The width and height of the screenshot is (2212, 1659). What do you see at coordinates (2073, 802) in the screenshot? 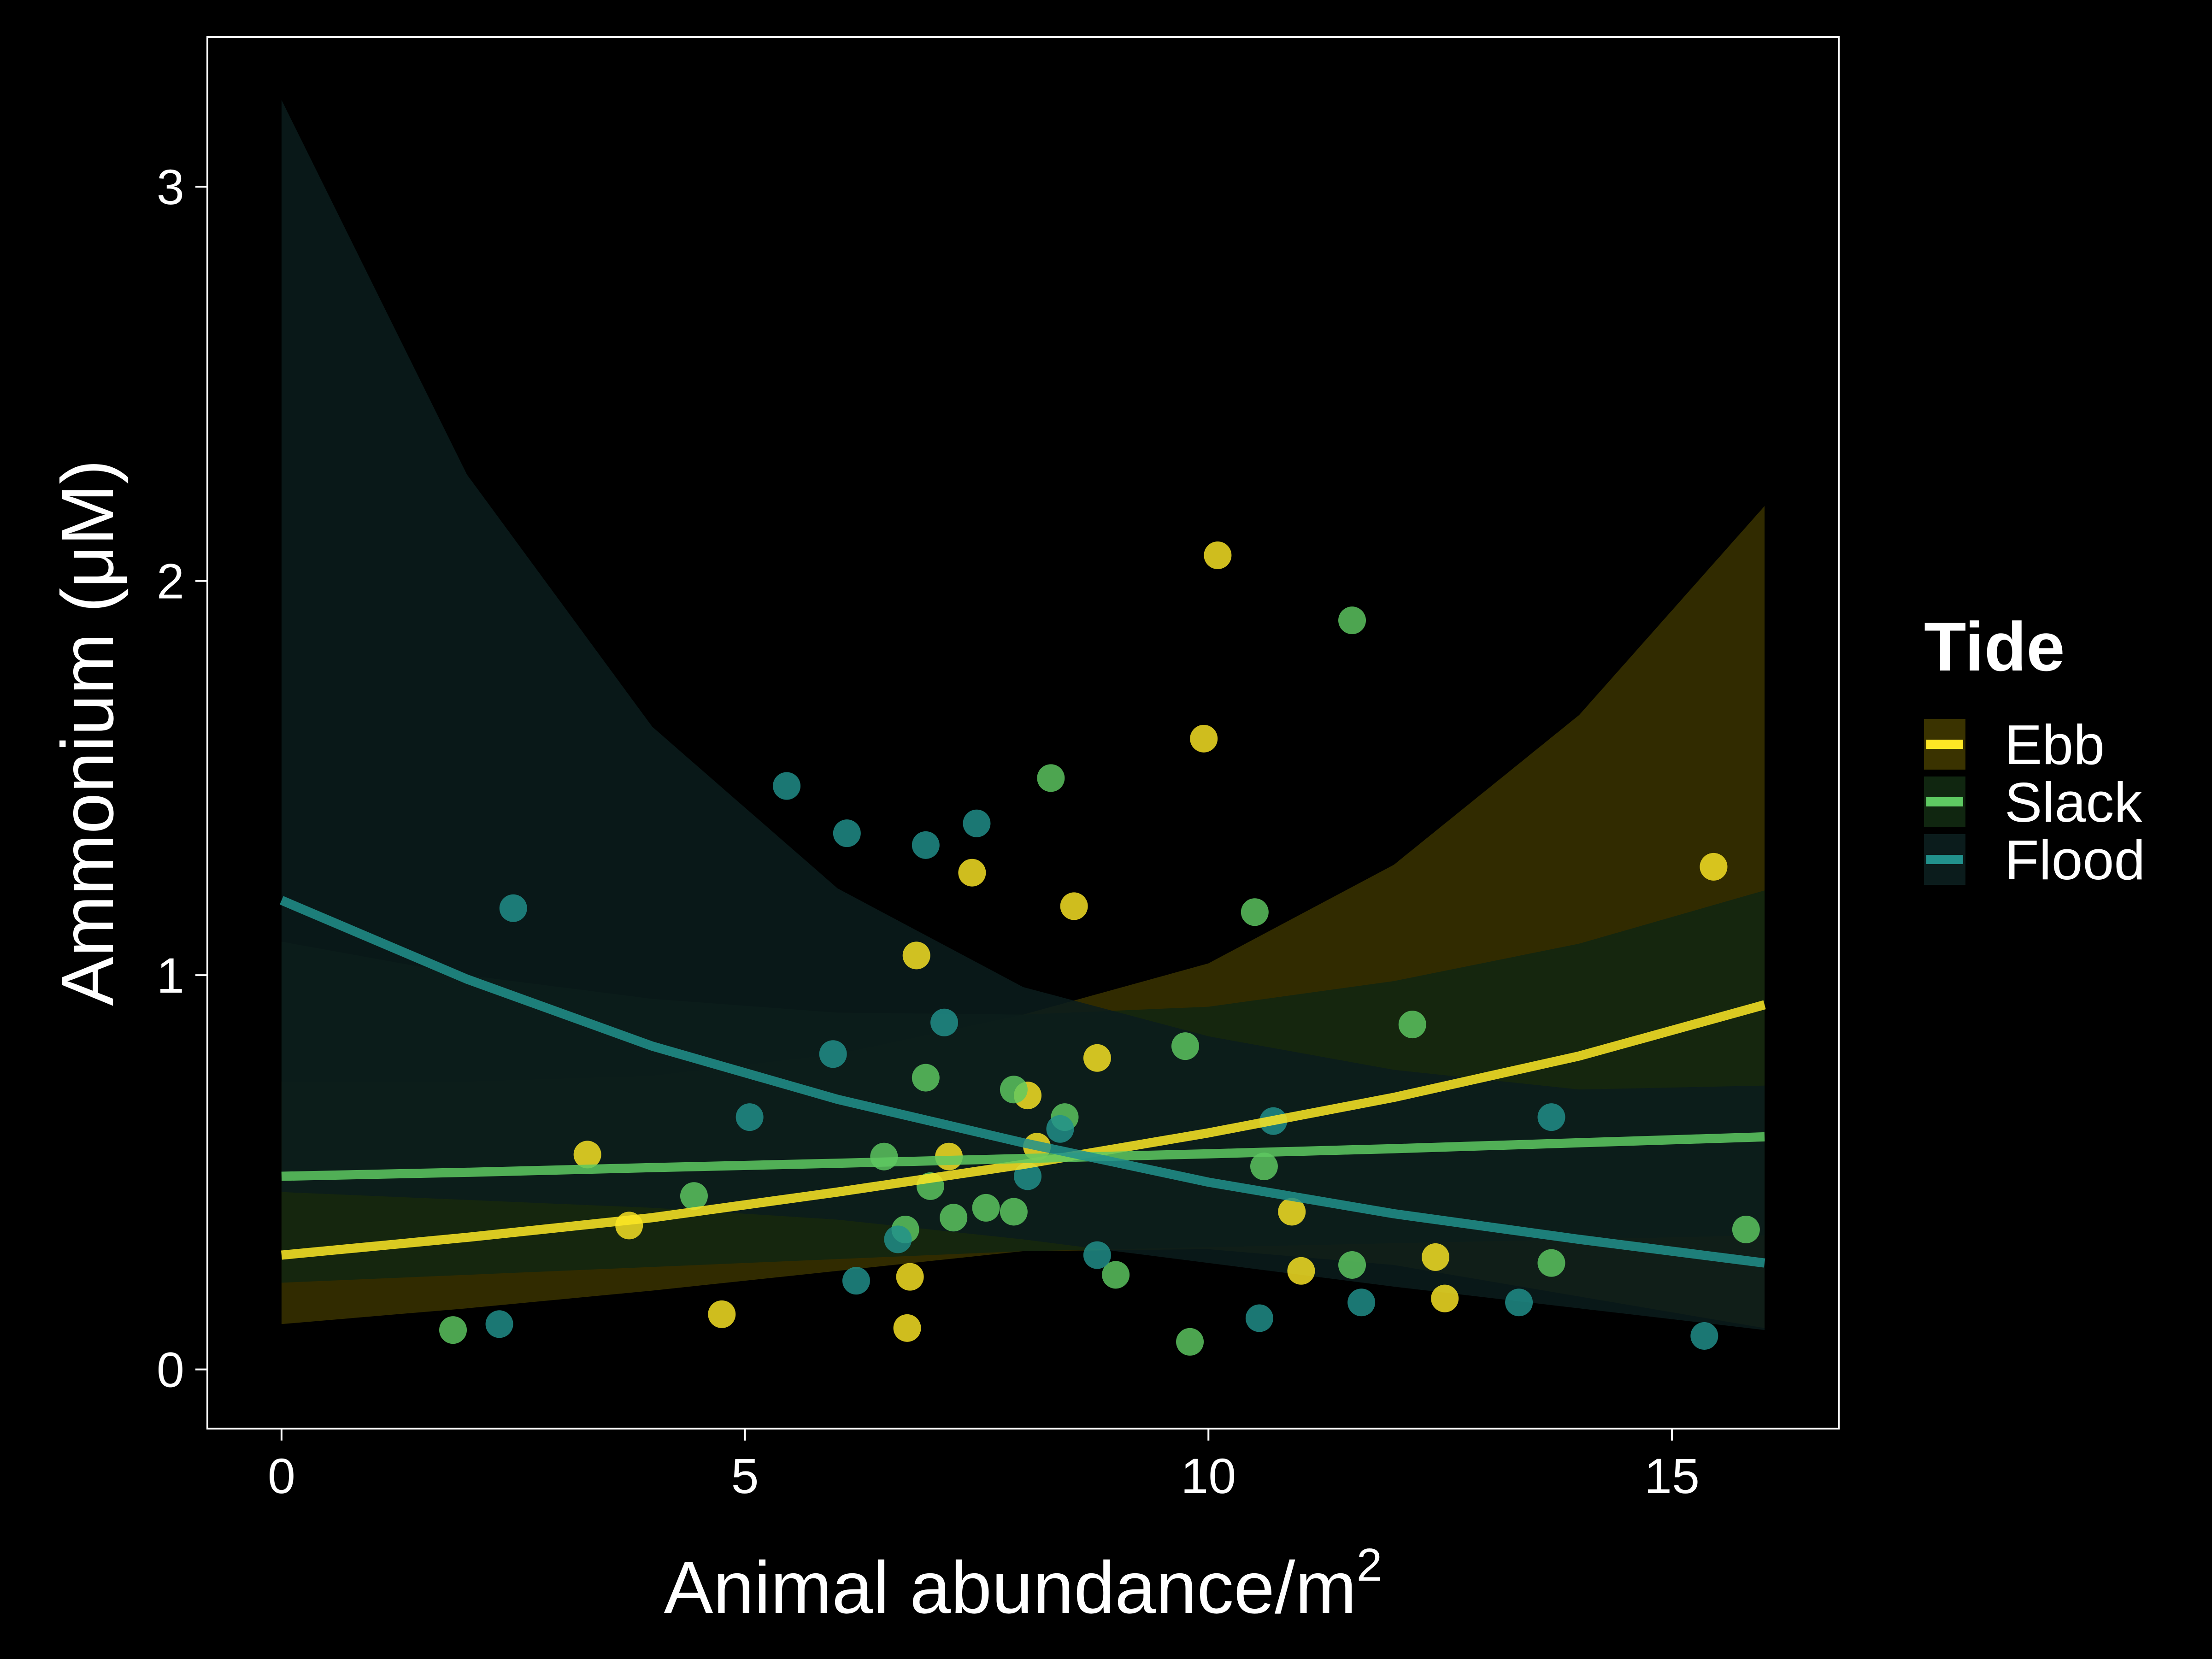
I see `legend-label-slack: Slack` at bounding box center [2073, 802].